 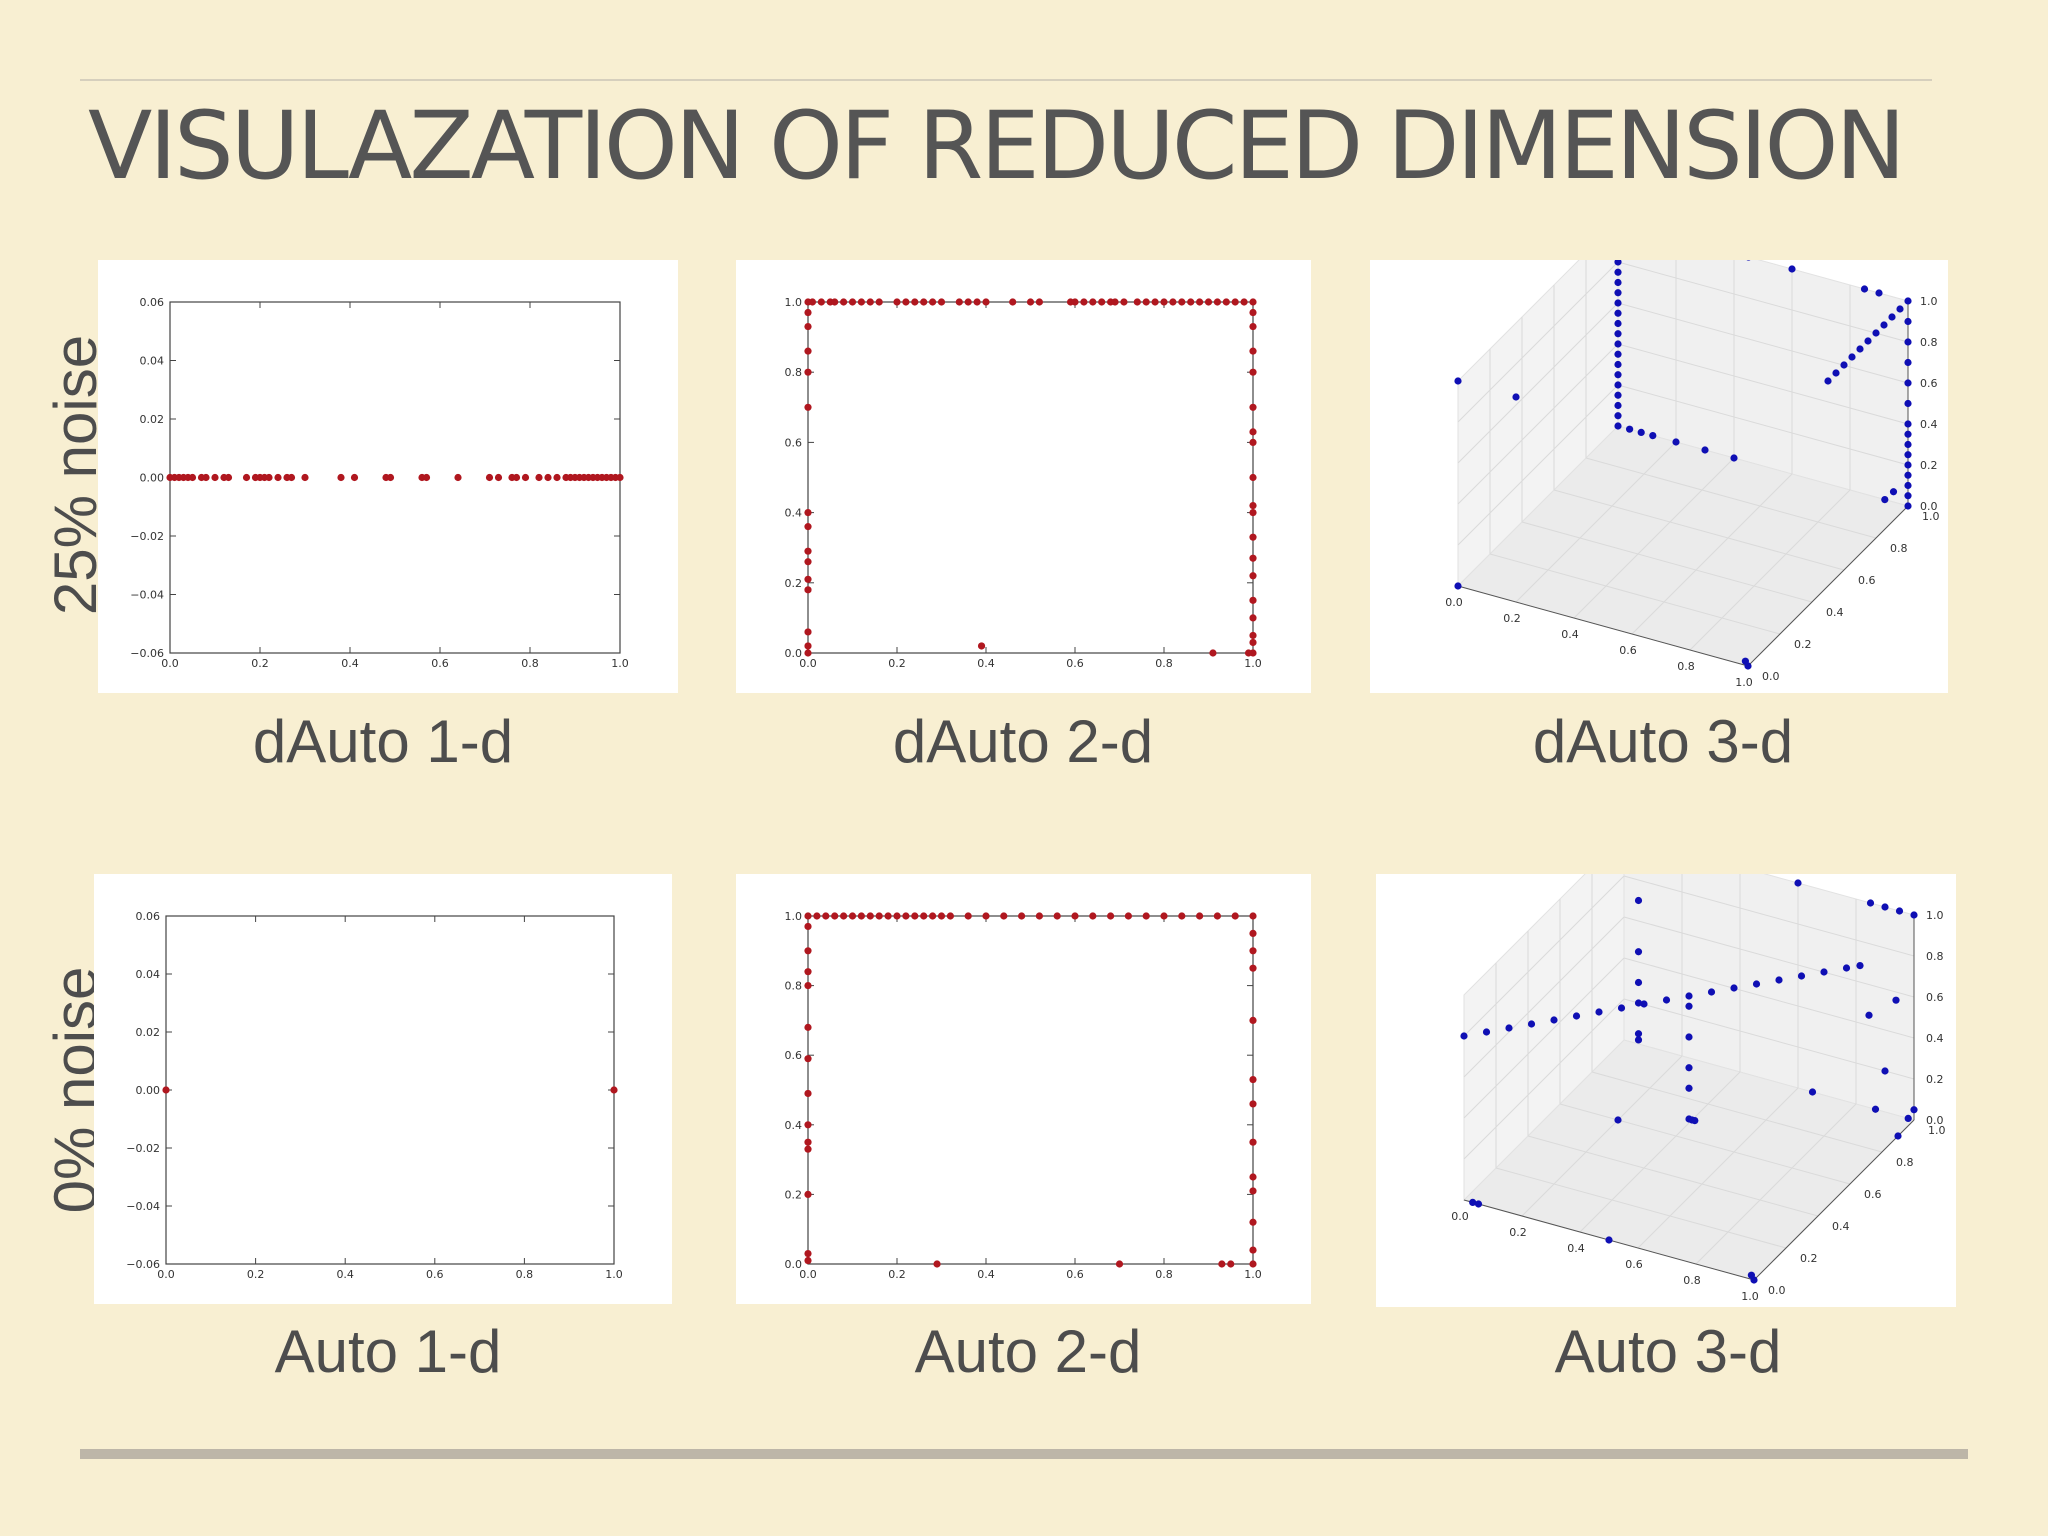 I want to click on y-tick-label: 0.4, so click(x=1835, y=612).